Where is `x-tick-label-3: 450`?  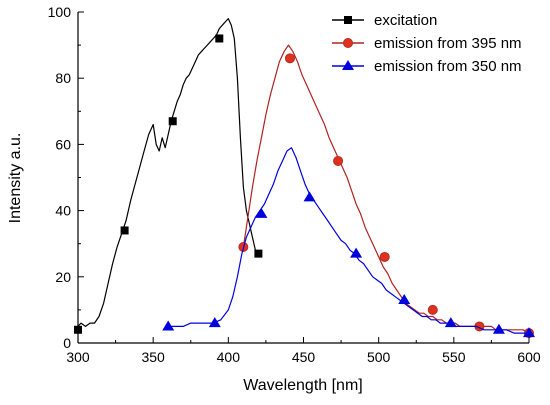 x-tick-label-3: 450 is located at coordinates (304, 357).